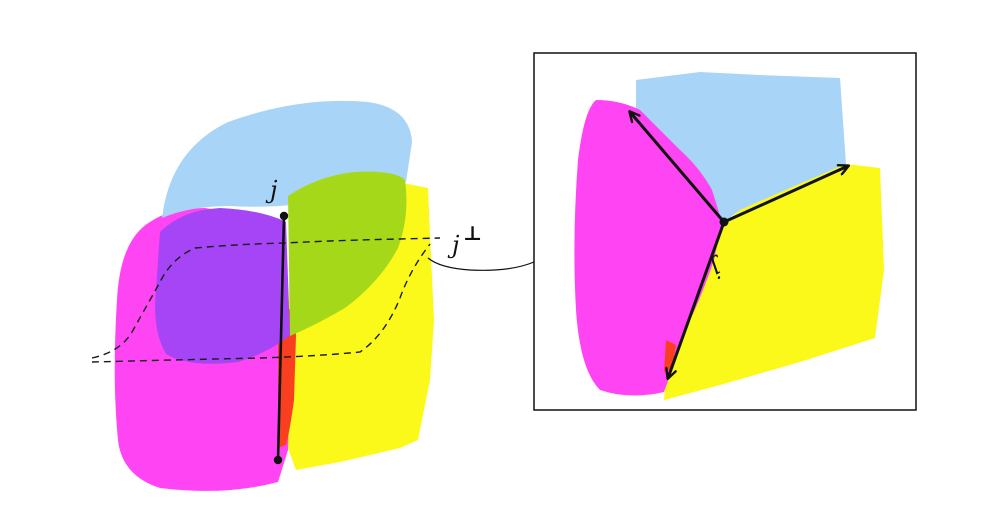 The width and height of the screenshot is (1001, 520). Describe the element at coordinates (670, 356) in the screenshot. I see `inset-red-region` at that location.